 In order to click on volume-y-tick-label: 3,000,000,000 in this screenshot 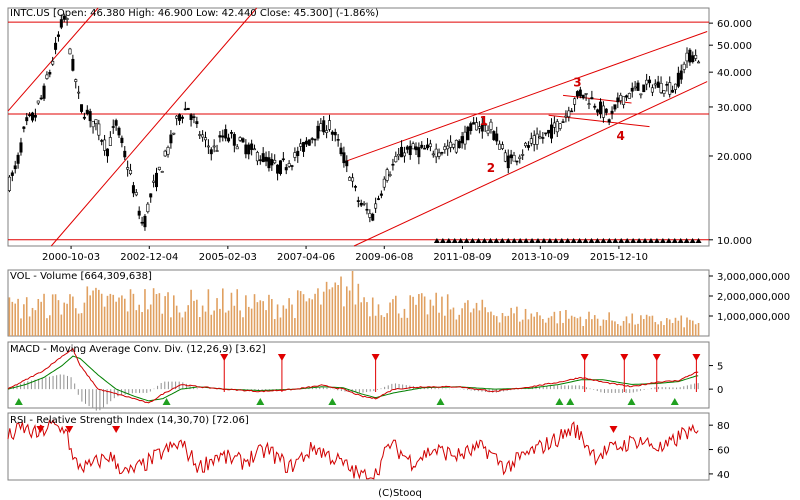, I will do `click(753, 277)`.